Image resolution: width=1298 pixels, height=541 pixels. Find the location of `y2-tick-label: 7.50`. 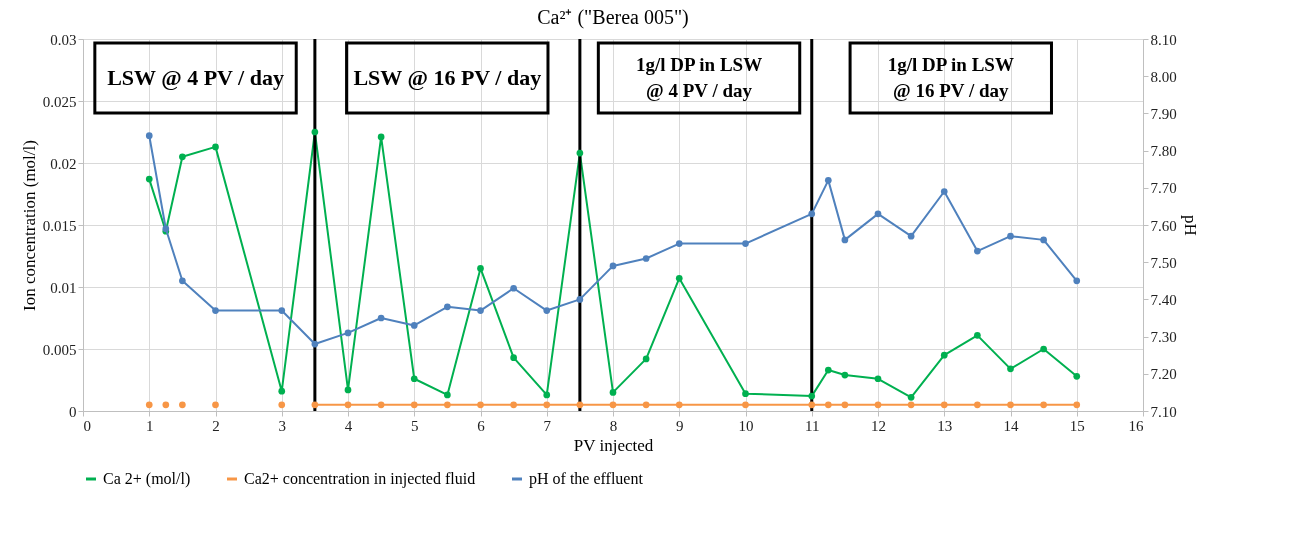

y2-tick-label: 7.50 is located at coordinates (1163, 262).